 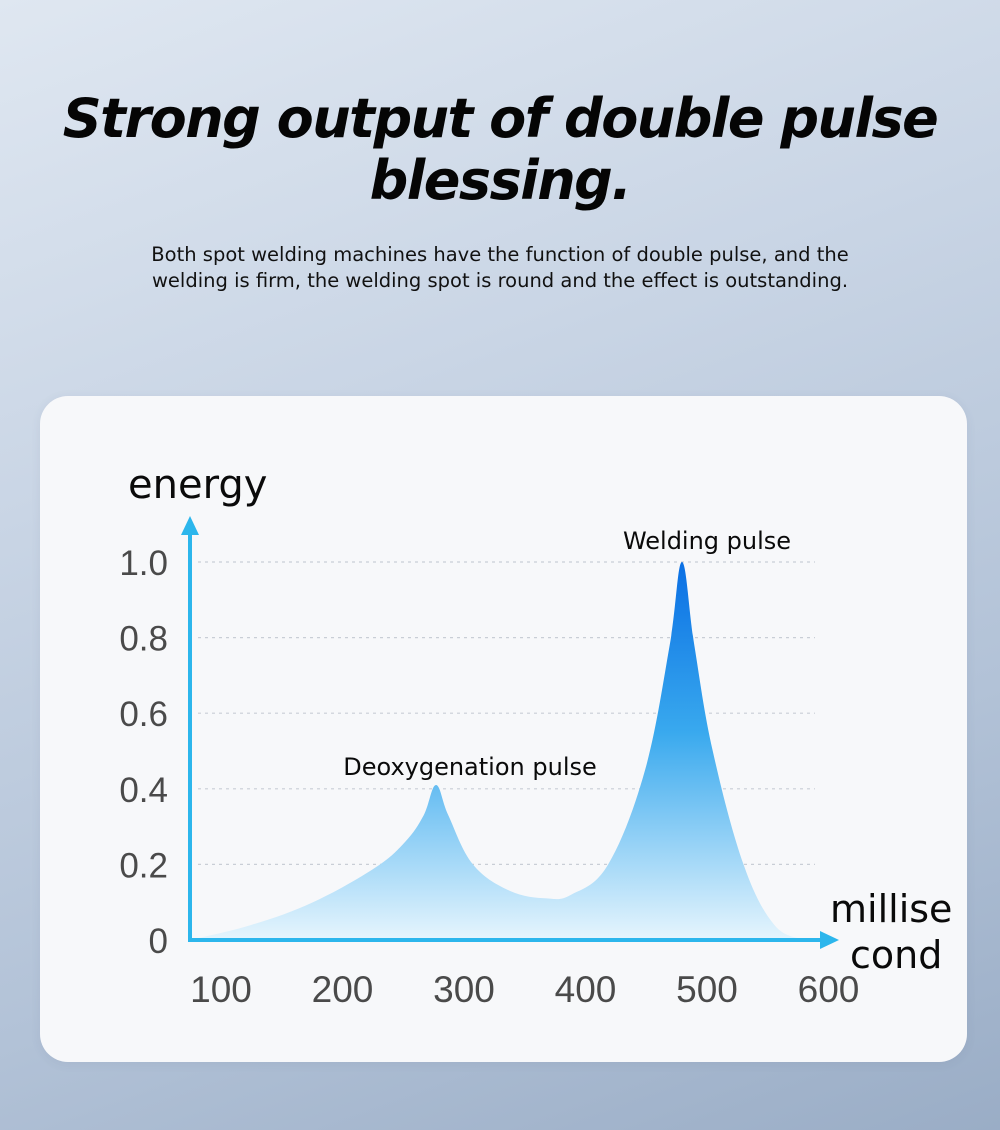 What do you see at coordinates (197, 485) in the screenshot?
I see `y-axis-label: energy` at bounding box center [197, 485].